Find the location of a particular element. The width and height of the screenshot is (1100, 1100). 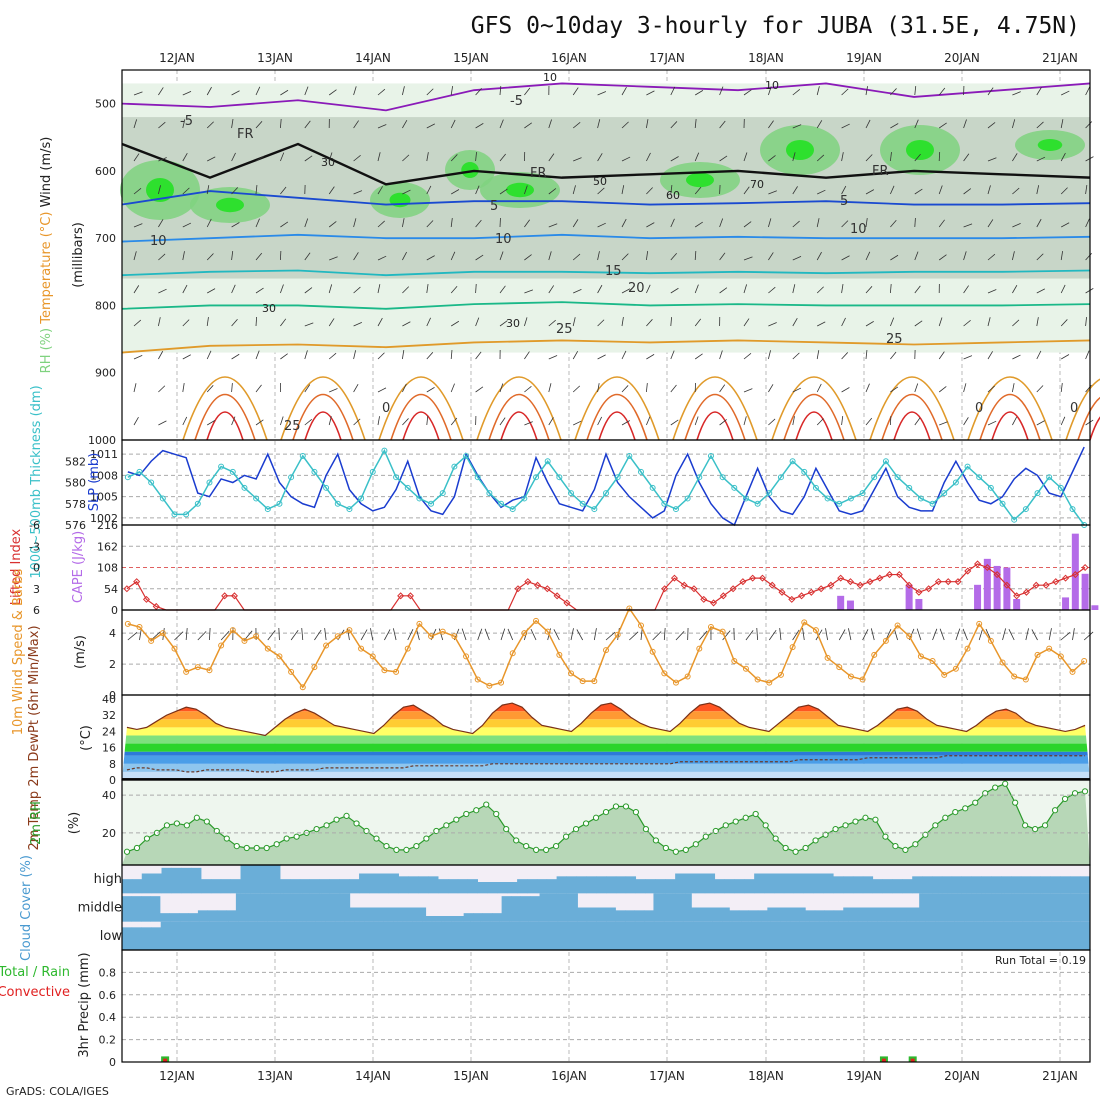

rh2m-tick-label: 40 is located at coordinates (109, 795).